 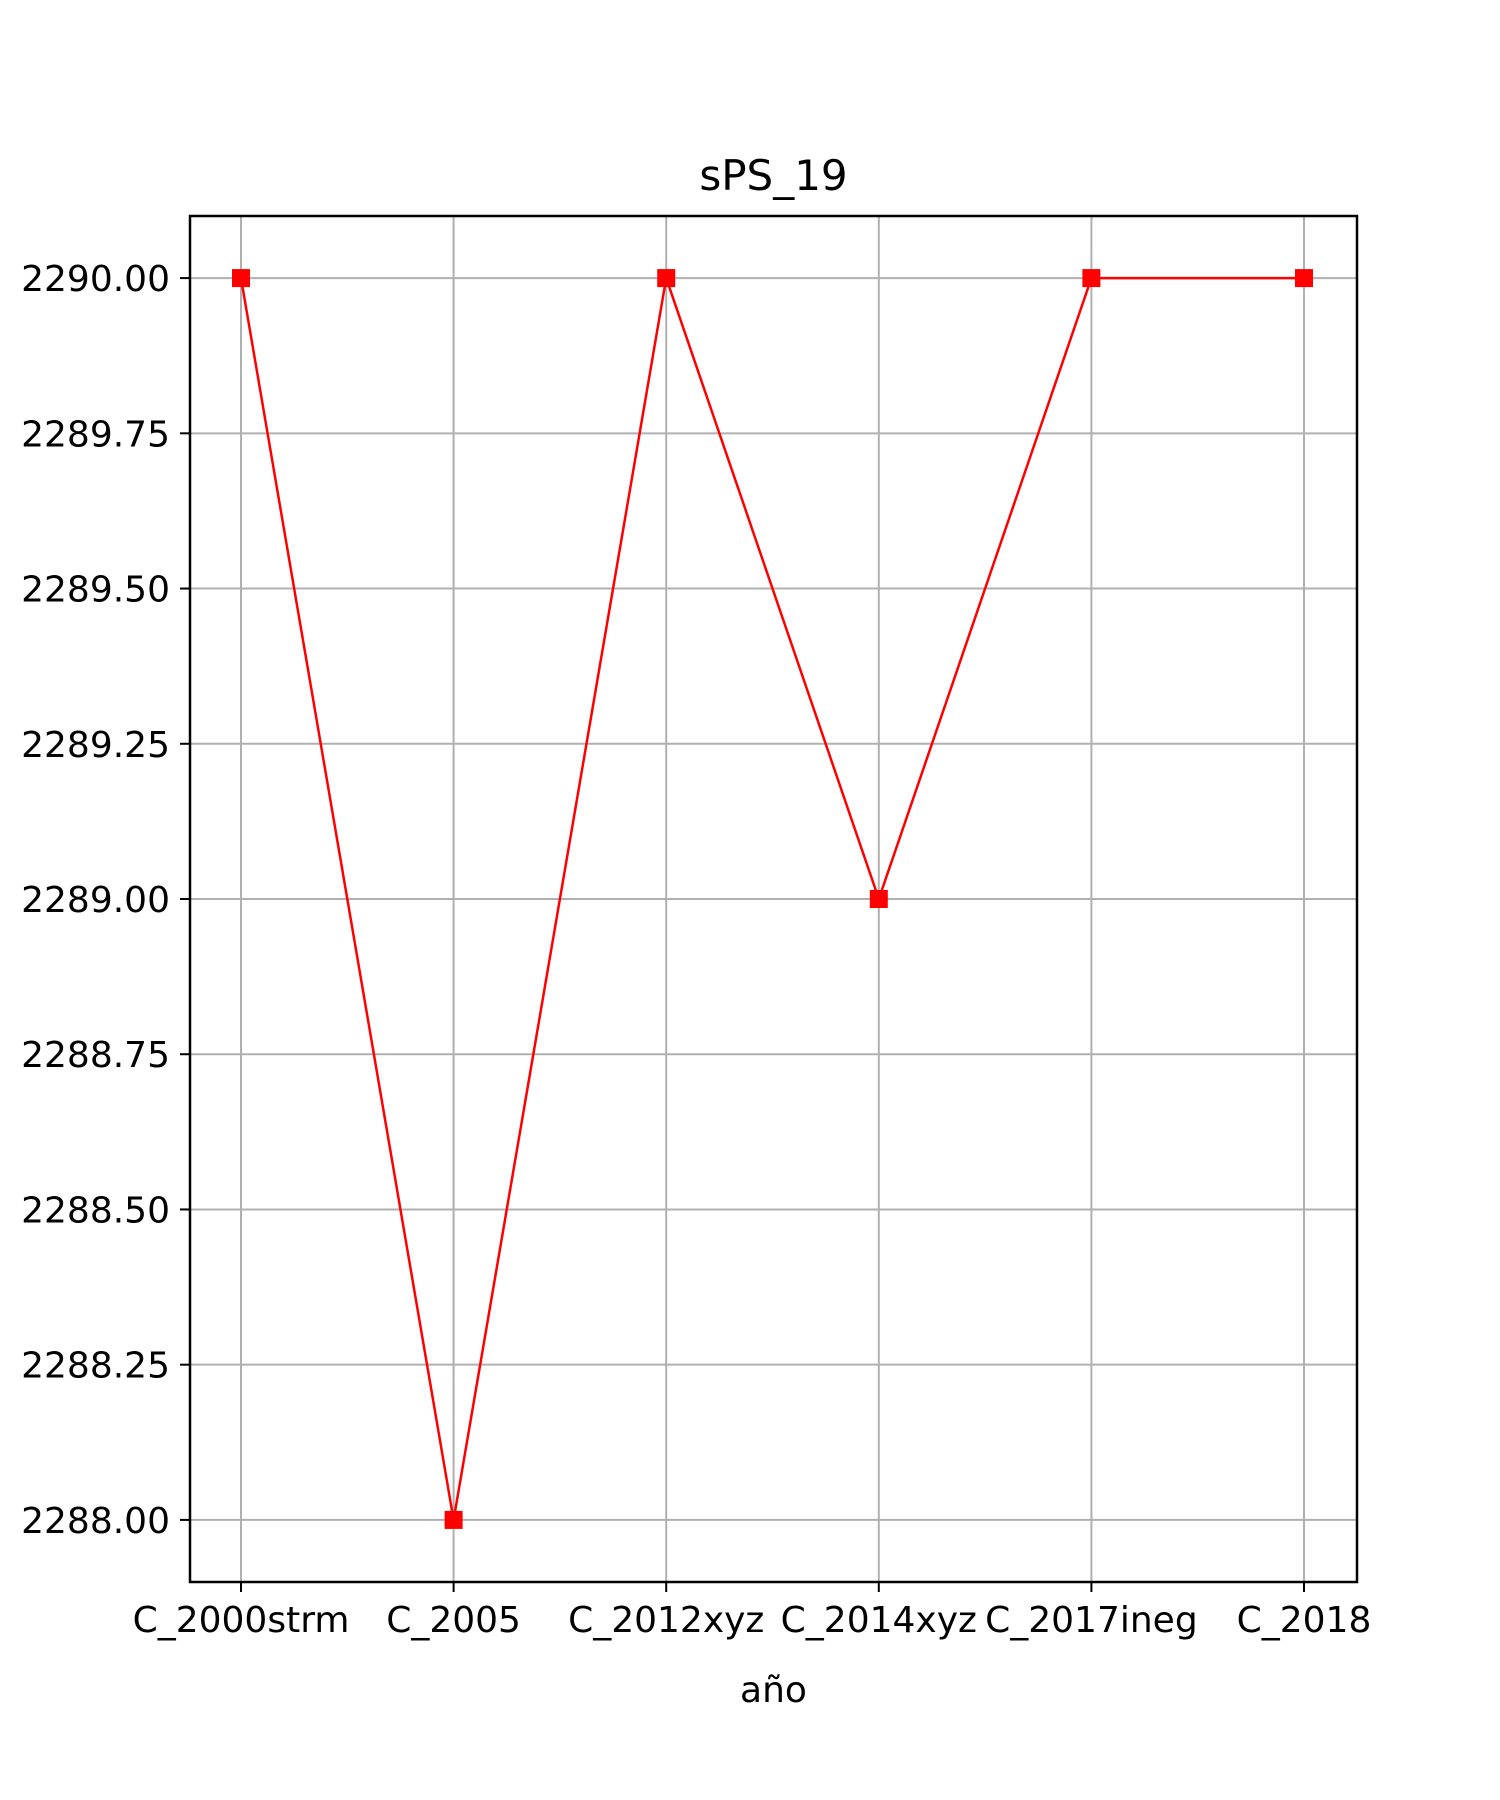 What do you see at coordinates (453, 1620) in the screenshot?
I see `x-tick-label: C_2005` at bounding box center [453, 1620].